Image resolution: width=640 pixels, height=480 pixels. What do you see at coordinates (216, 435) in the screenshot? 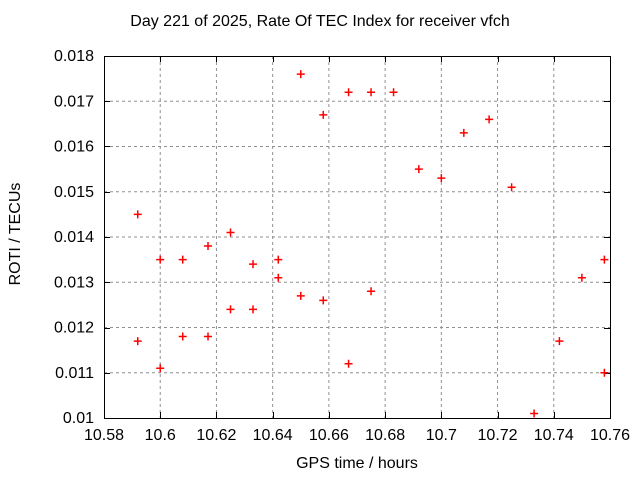
I see `x-tick-label: 10.62` at bounding box center [216, 435].